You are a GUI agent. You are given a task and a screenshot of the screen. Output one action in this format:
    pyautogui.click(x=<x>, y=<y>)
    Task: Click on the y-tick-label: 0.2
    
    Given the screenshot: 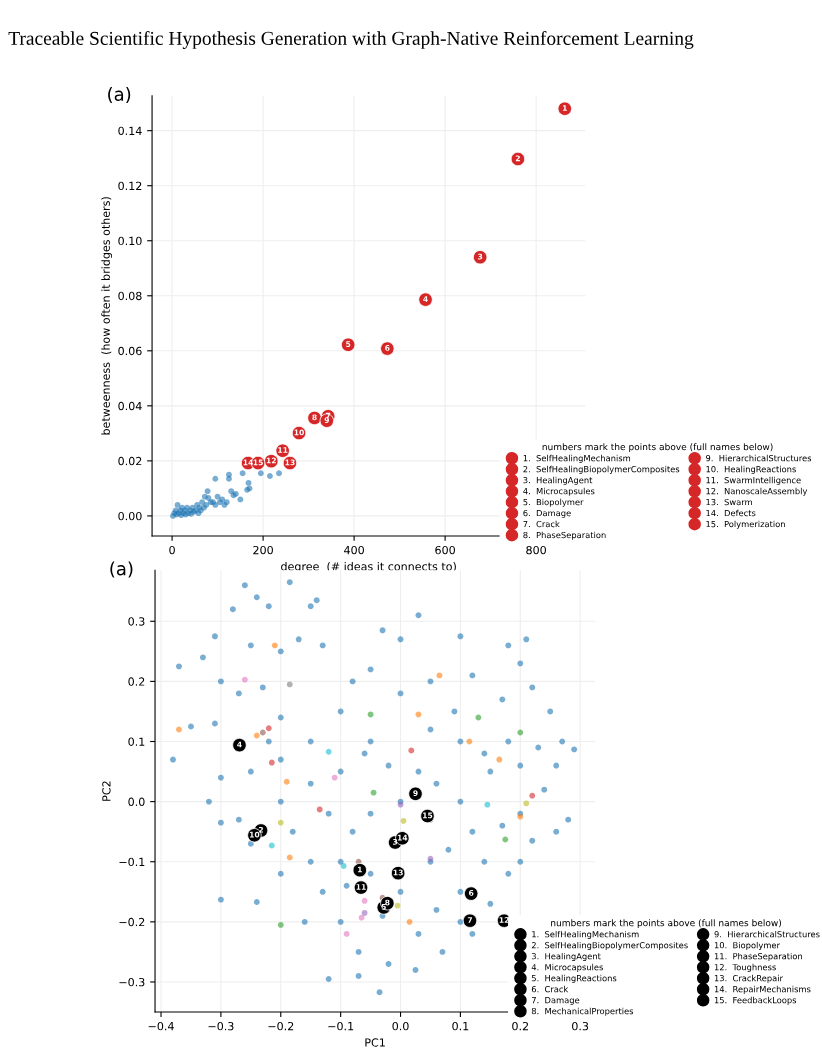 What is the action you would take?
    pyautogui.click(x=136, y=681)
    